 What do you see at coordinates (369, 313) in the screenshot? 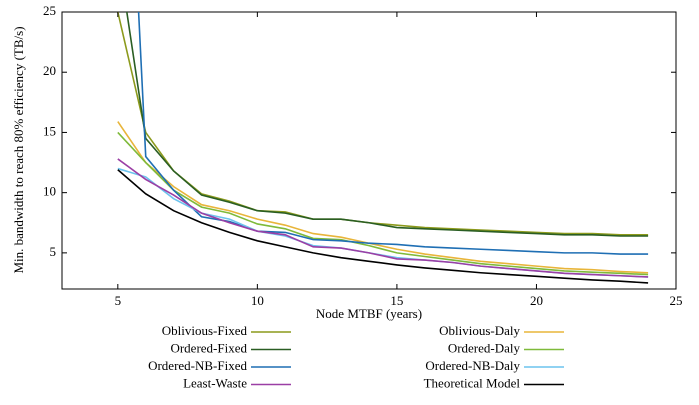
I see `x-axis-label: Node MTBF (years)` at bounding box center [369, 313].